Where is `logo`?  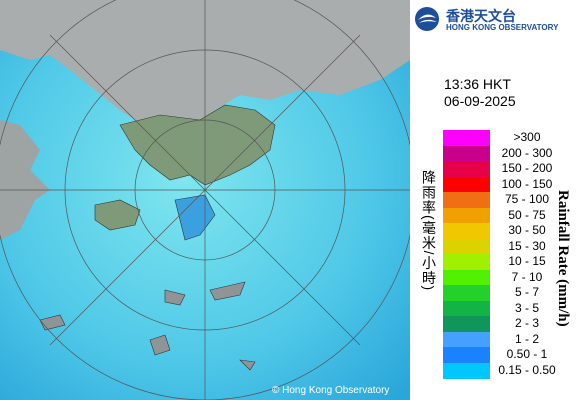 logo is located at coordinates (427, 19).